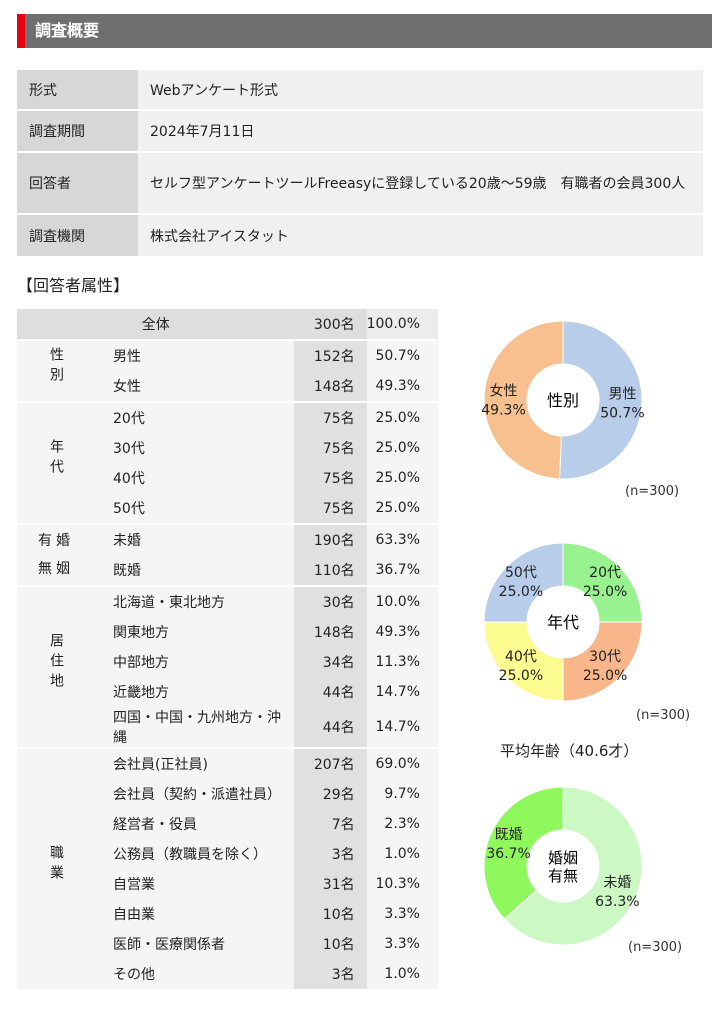  I want to click on group-label: 有婚無姻, so click(56, 554).